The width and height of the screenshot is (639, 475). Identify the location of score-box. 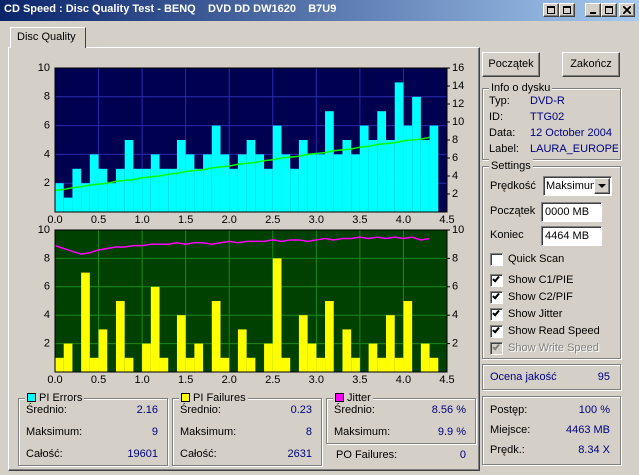
(551, 377).